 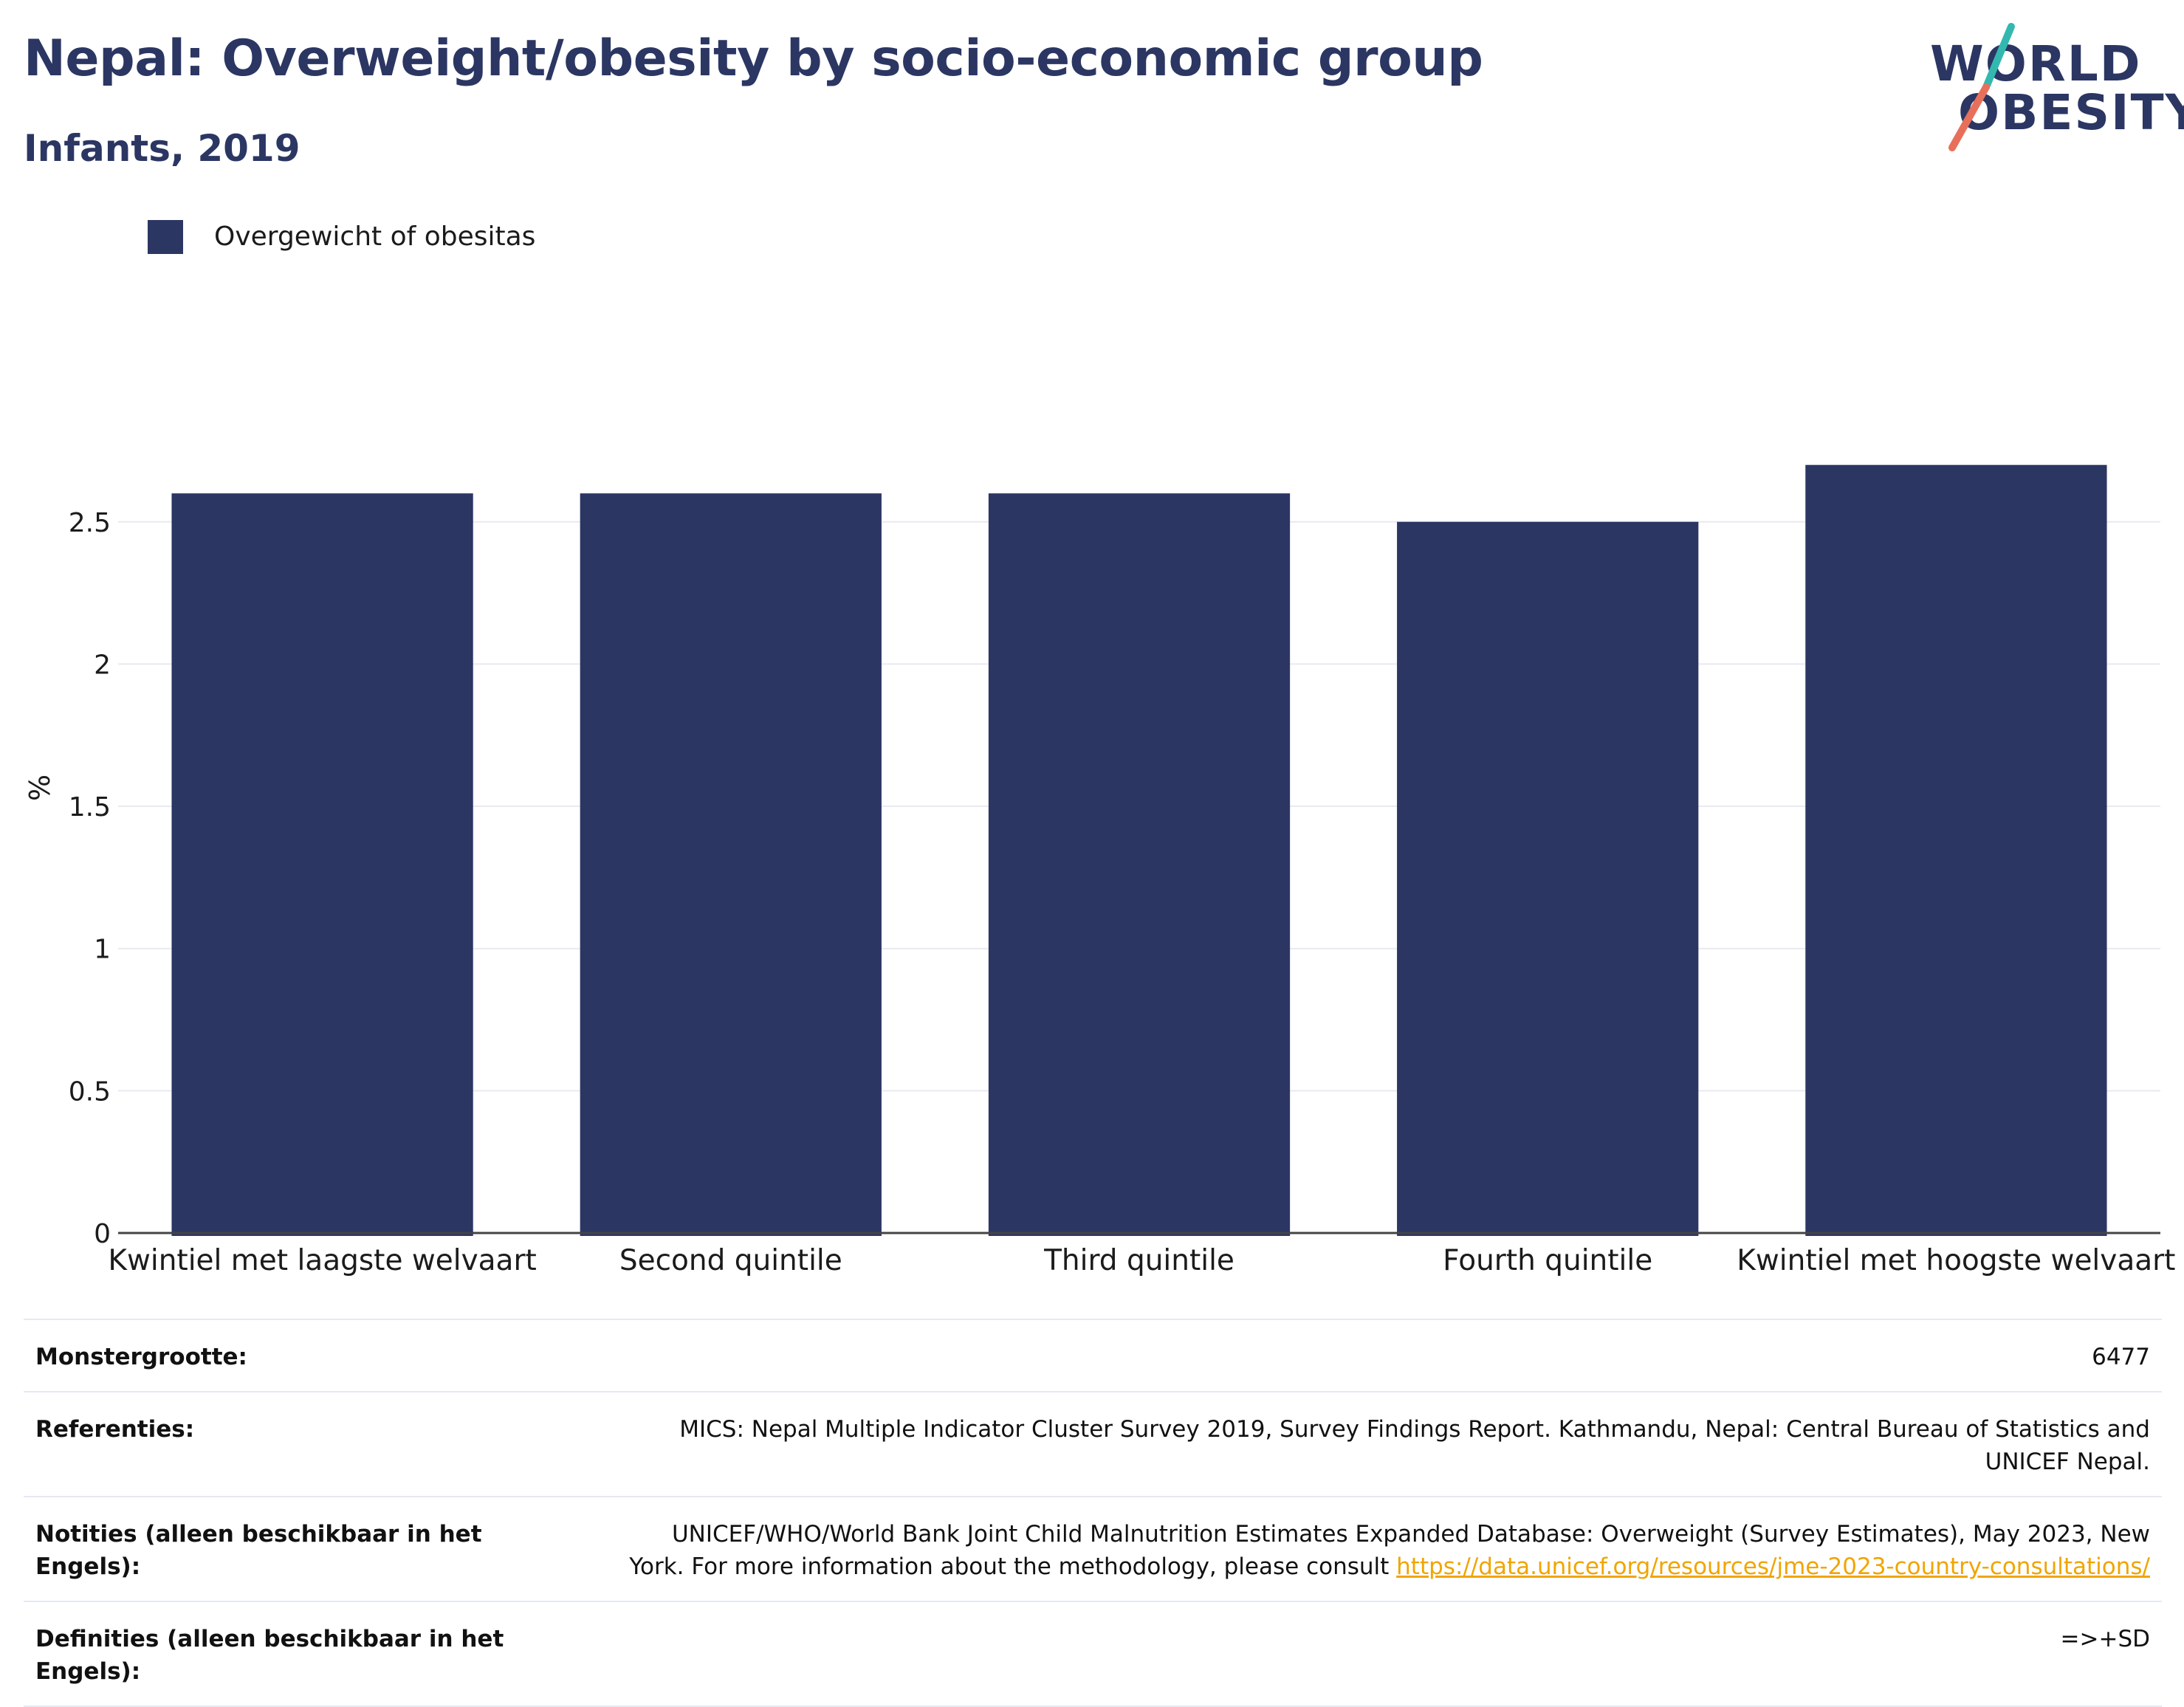 What do you see at coordinates (1956, 1260) in the screenshot?
I see `x-tick-label: Kwintiel met hoogste welvaart` at bounding box center [1956, 1260].